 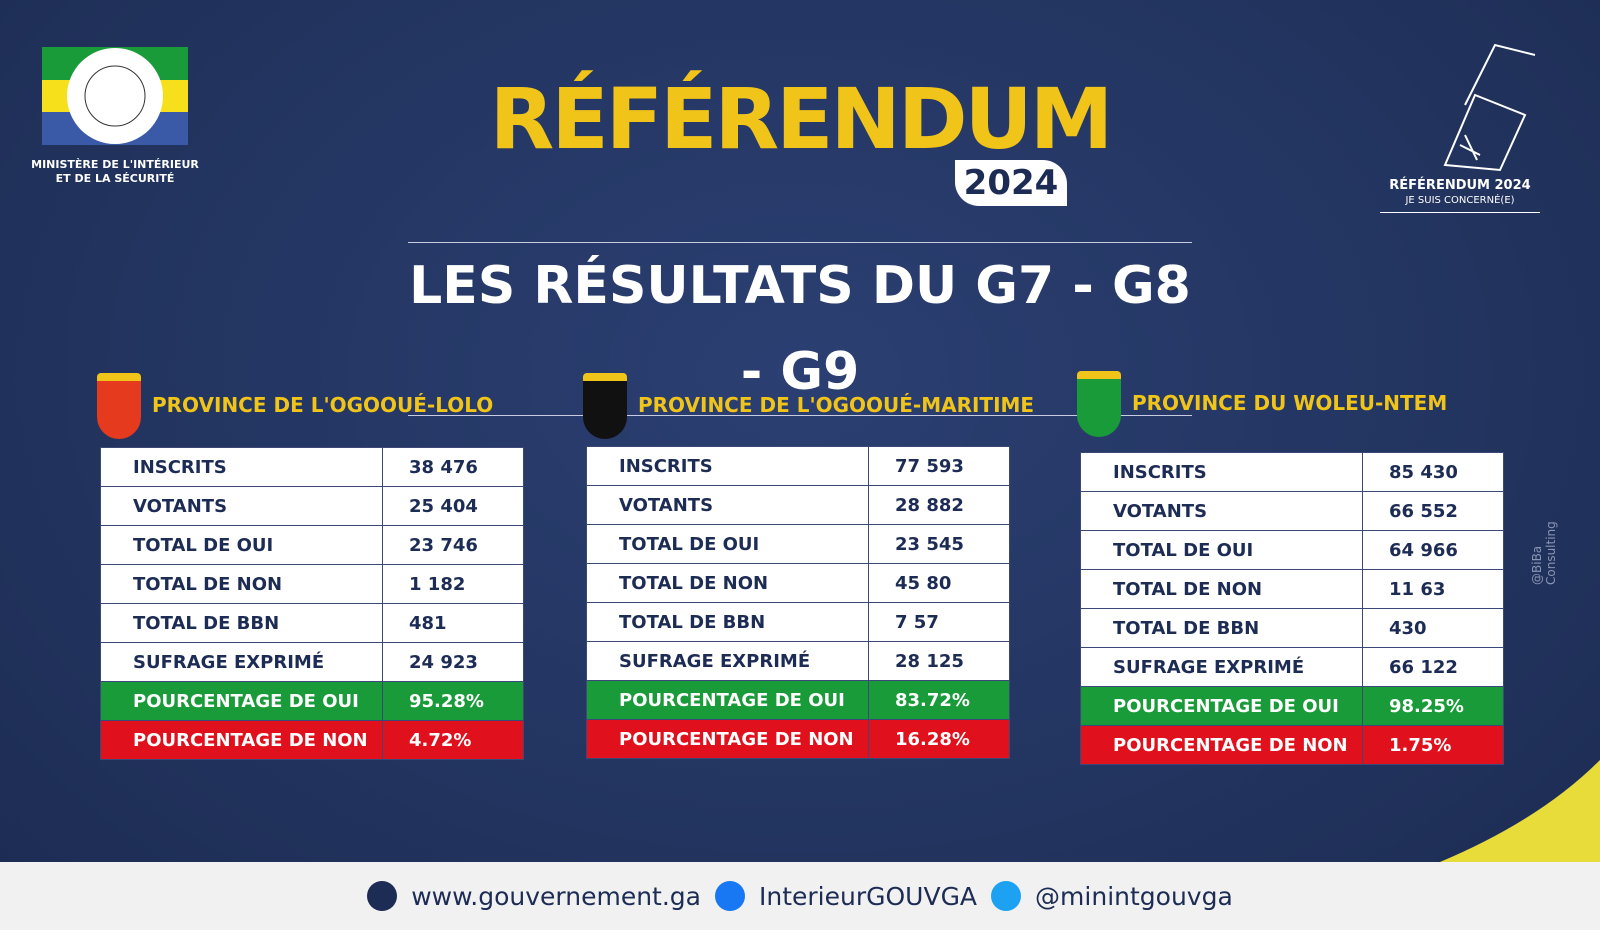 What do you see at coordinates (798, 739) in the screenshot?
I see `results-row: POURCENTAGE DE NON 16.28%` at bounding box center [798, 739].